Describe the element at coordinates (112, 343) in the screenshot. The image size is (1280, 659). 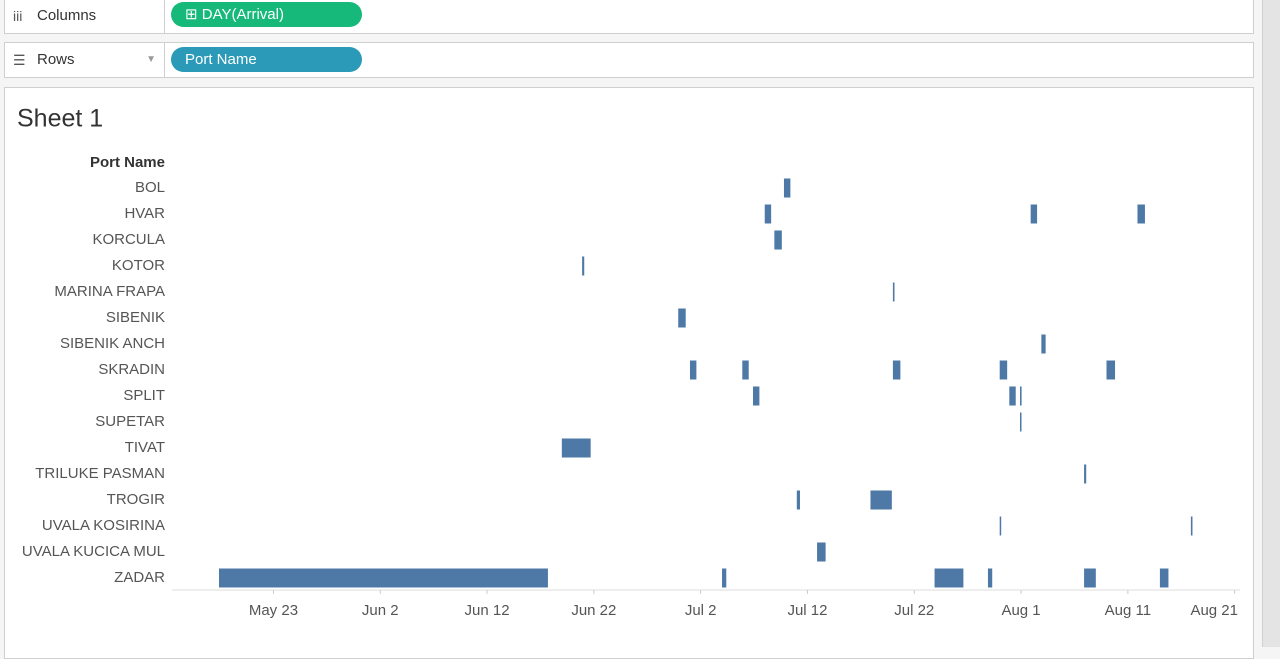
I see `row-label: SIBENIK ANCH` at that location.